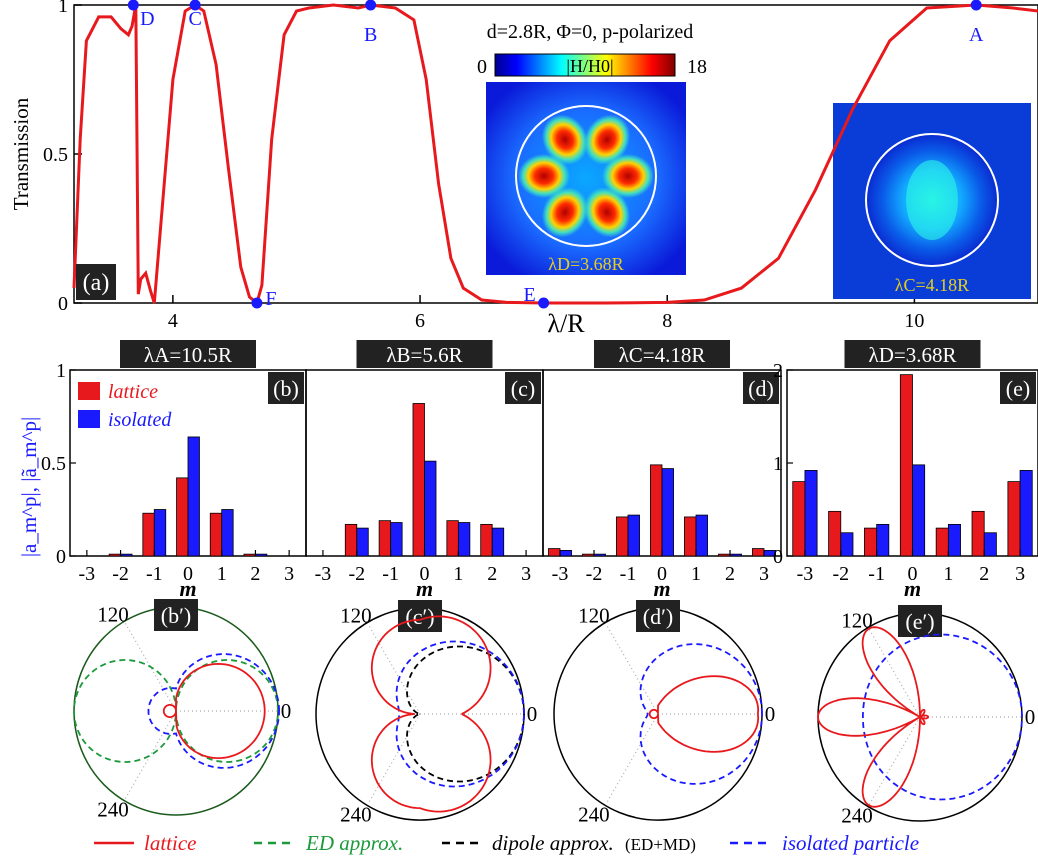 Image resolution: width=1038 pixels, height=861 pixels. Describe the element at coordinates (778, 464) in the screenshot. I see `bar-y-tick-label: 1` at that location.